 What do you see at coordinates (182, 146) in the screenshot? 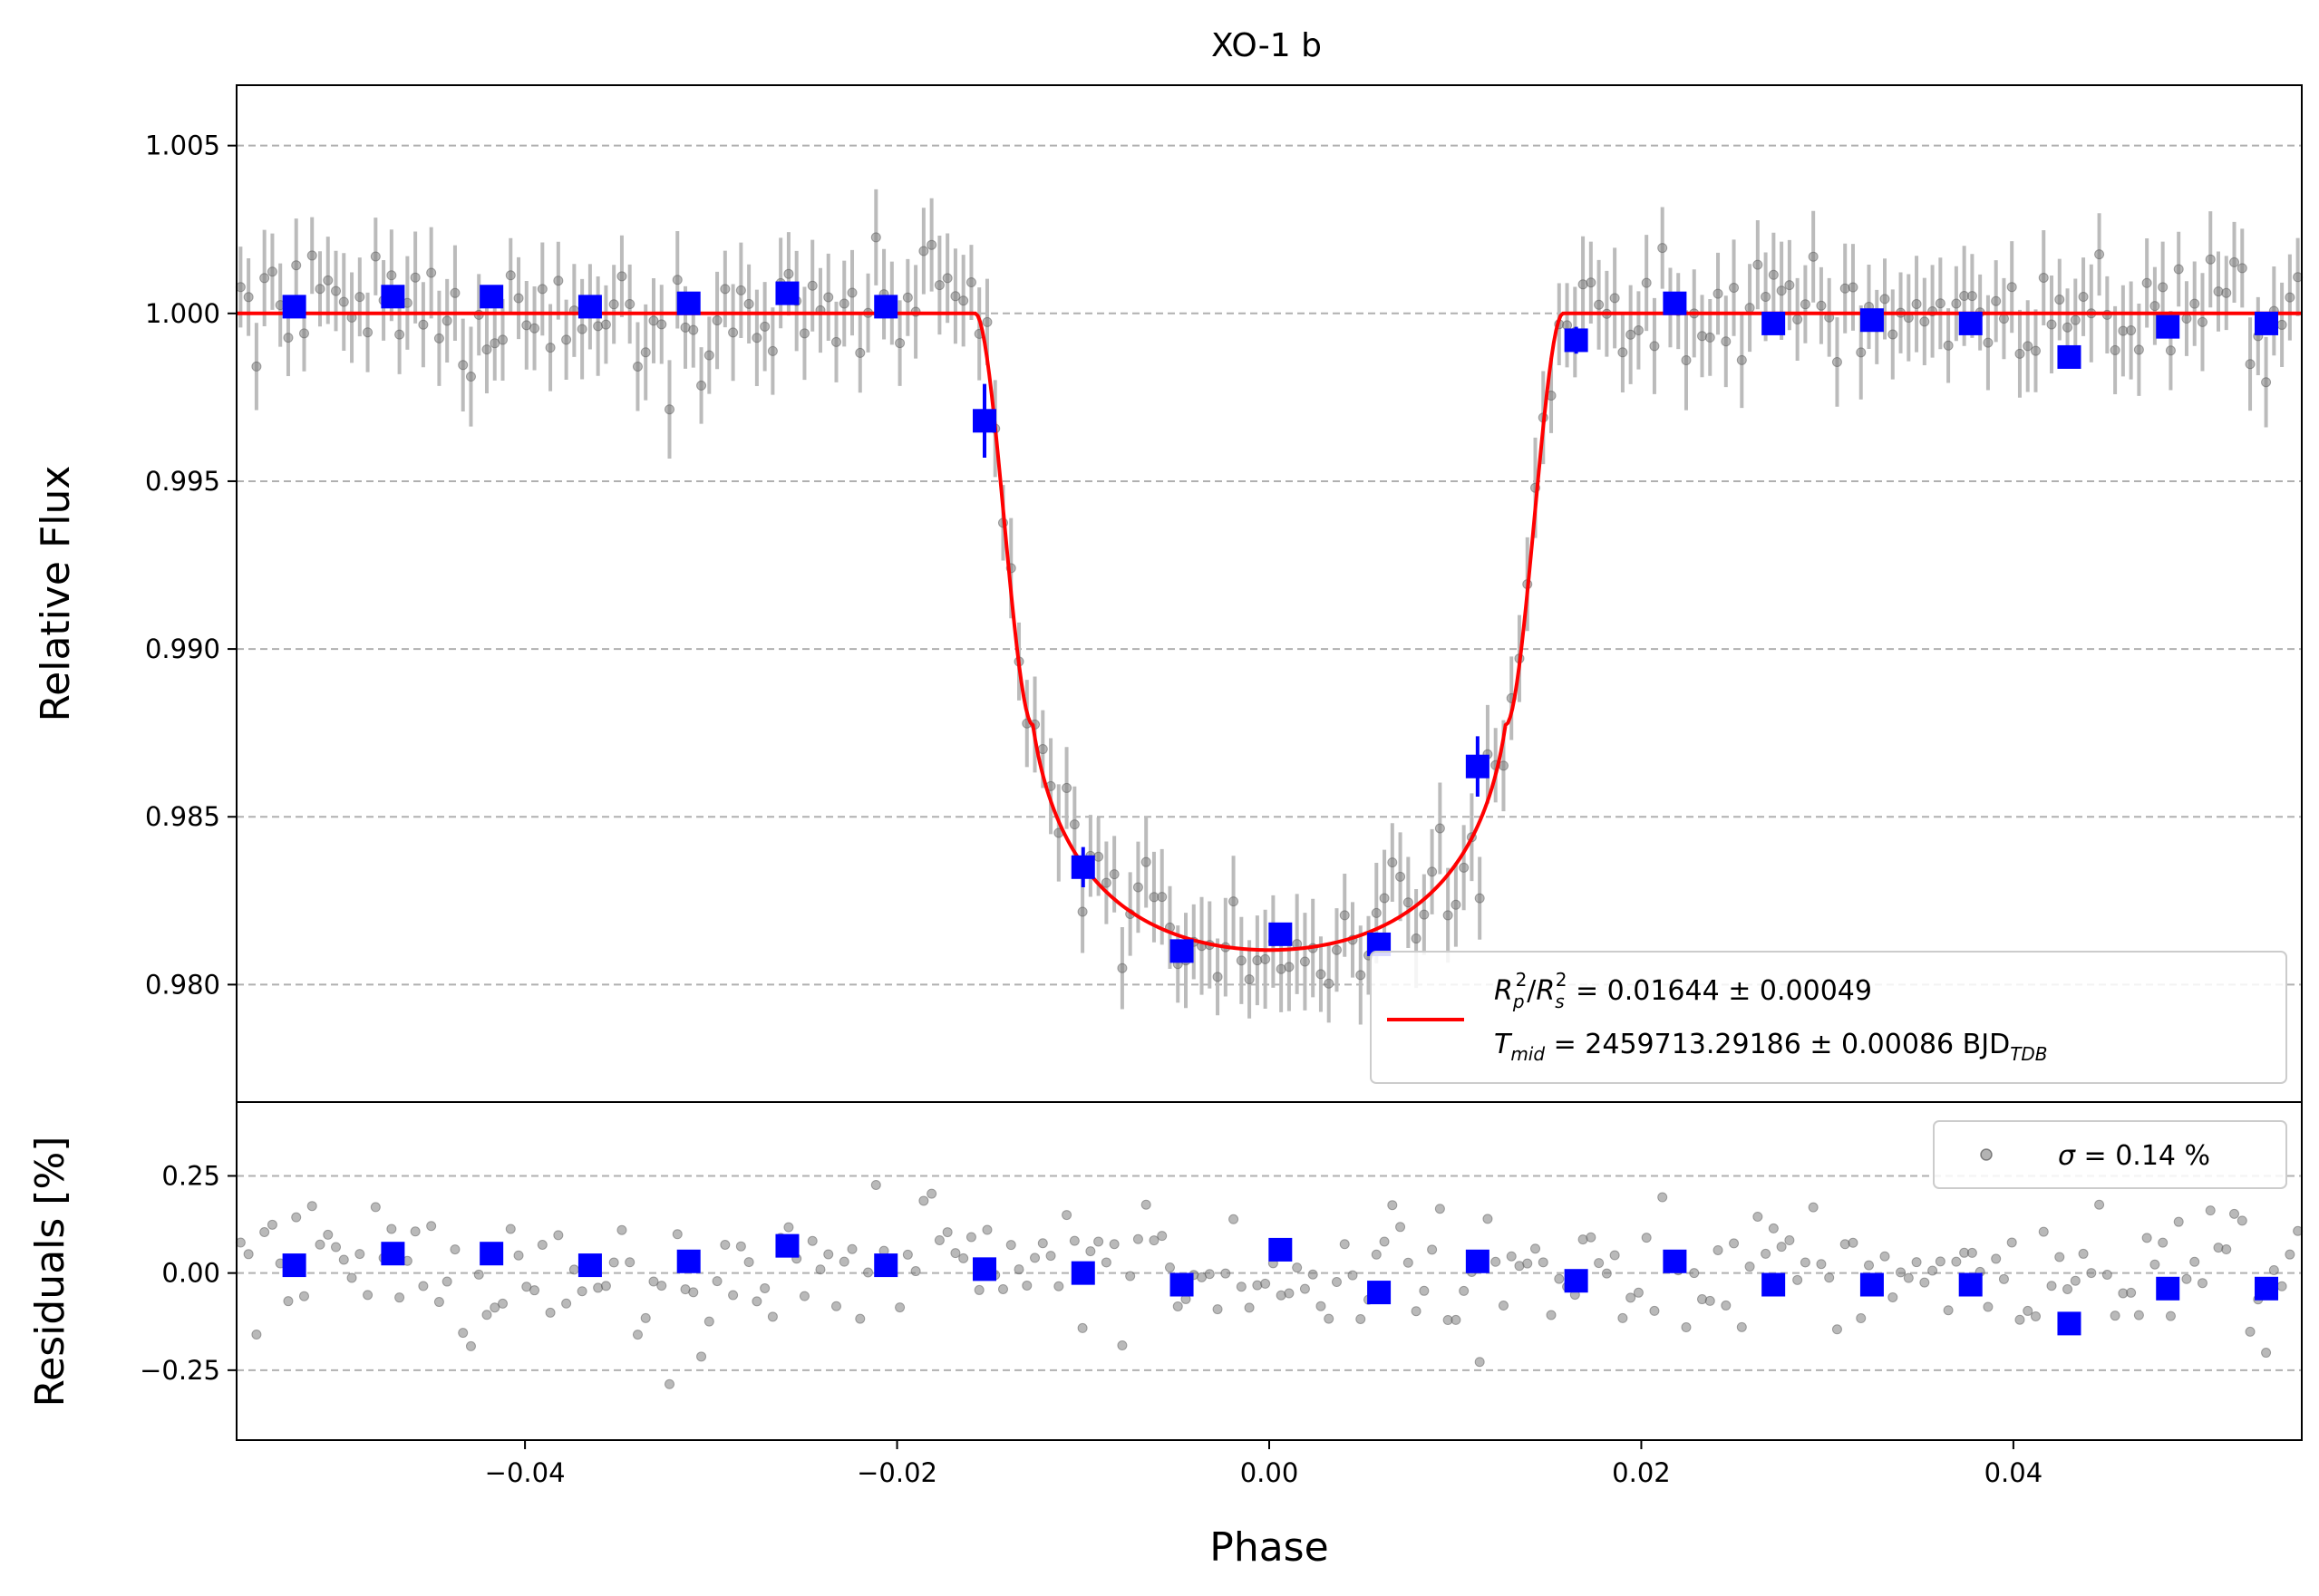
I see `top-y-tick-label: 1.005` at bounding box center [182, 146].